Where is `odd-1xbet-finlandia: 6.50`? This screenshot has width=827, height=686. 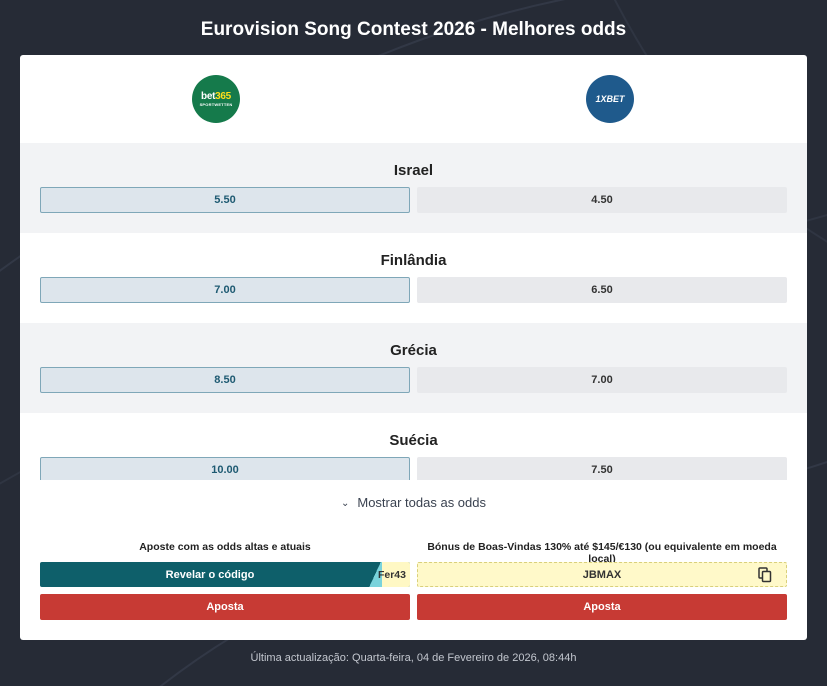
odd-1xbet-finlandia: 6.50 is located at coordinates (602, 290).